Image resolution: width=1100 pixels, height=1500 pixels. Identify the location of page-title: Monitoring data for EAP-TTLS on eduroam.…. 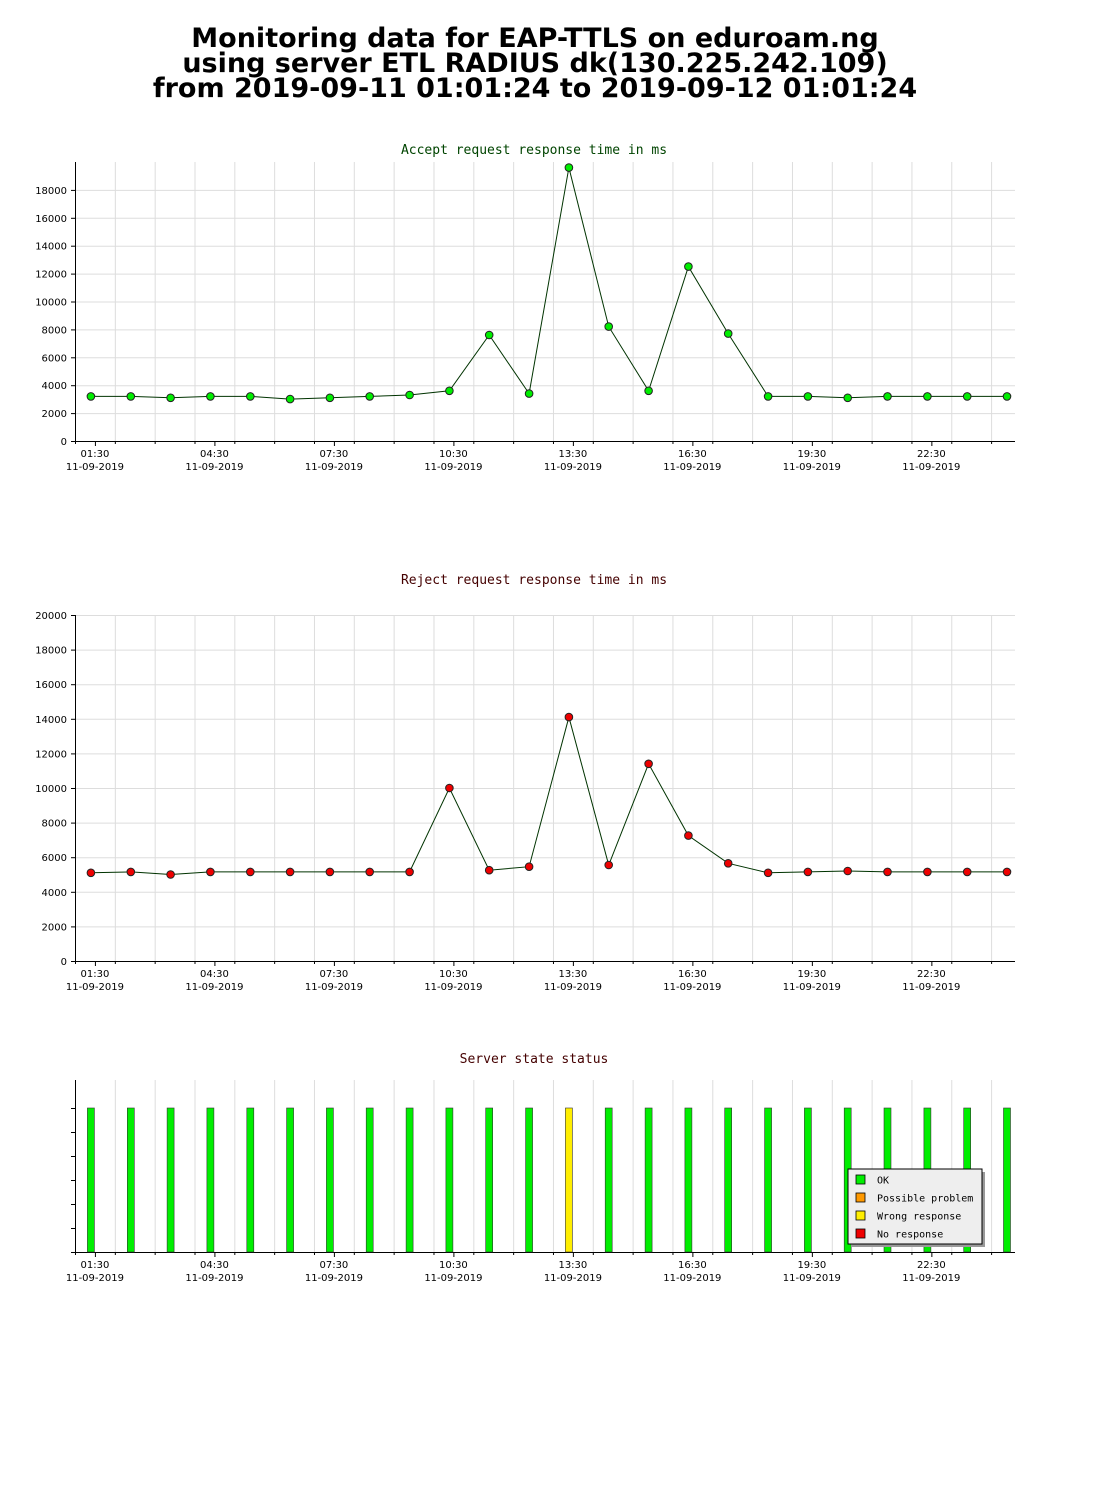
(535, 63).